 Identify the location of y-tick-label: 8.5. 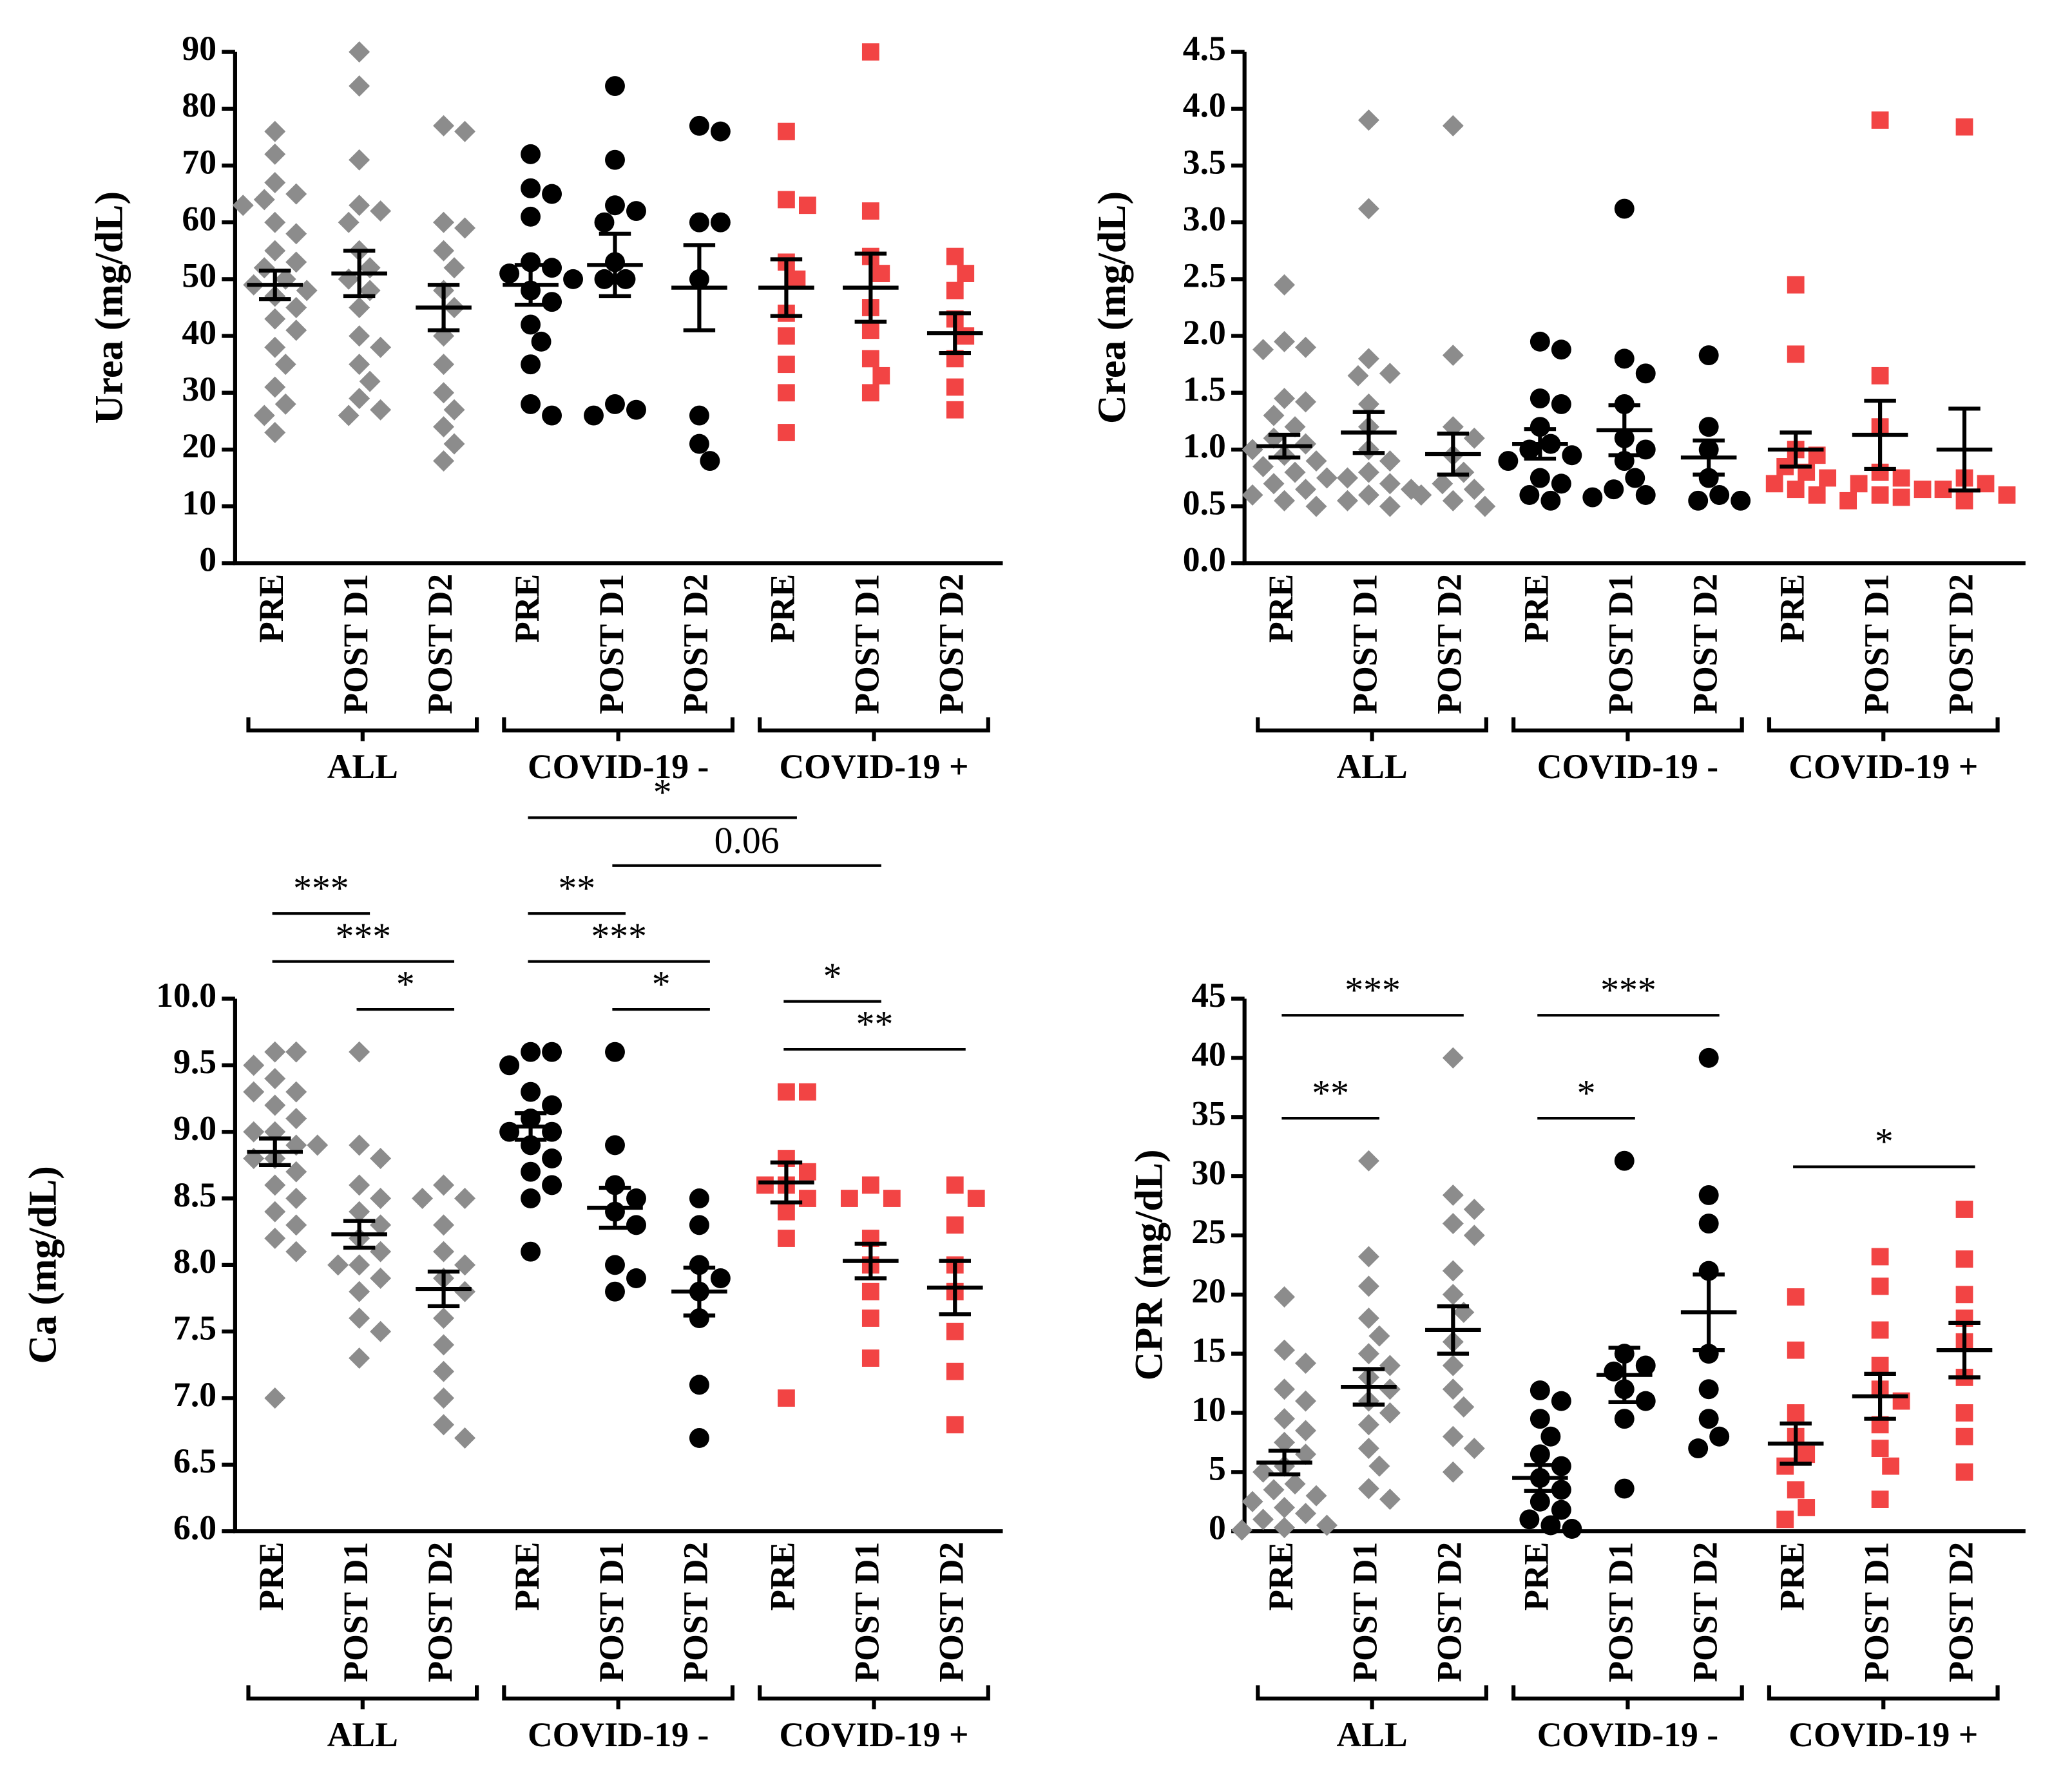
(194, 1195).